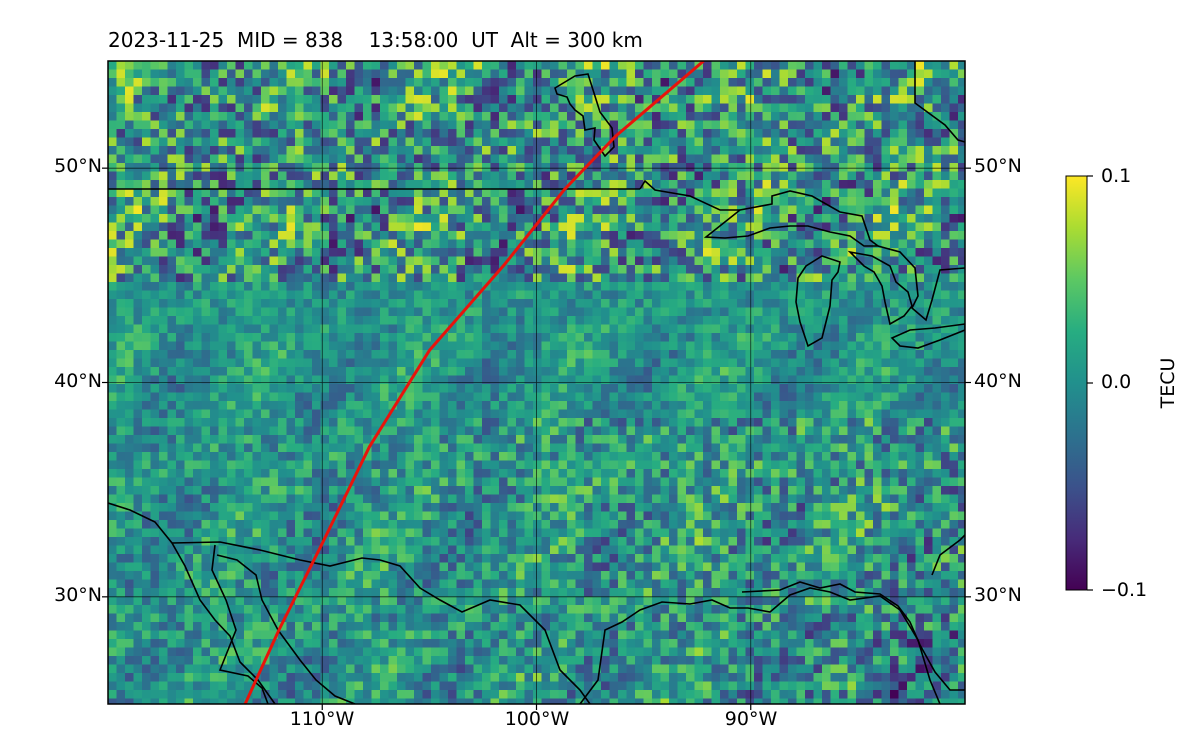  Describe the element at coordinates (880, 288) in the screenshot. I see `lake-huron` at that location.